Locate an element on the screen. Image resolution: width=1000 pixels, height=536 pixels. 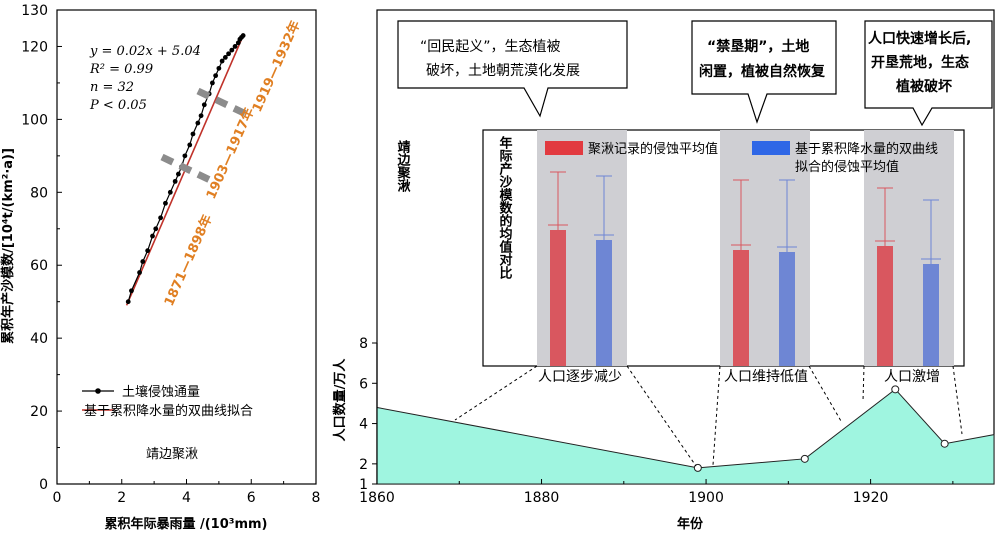
x-tick-label: 1860 is located at coordinates (377, 498).